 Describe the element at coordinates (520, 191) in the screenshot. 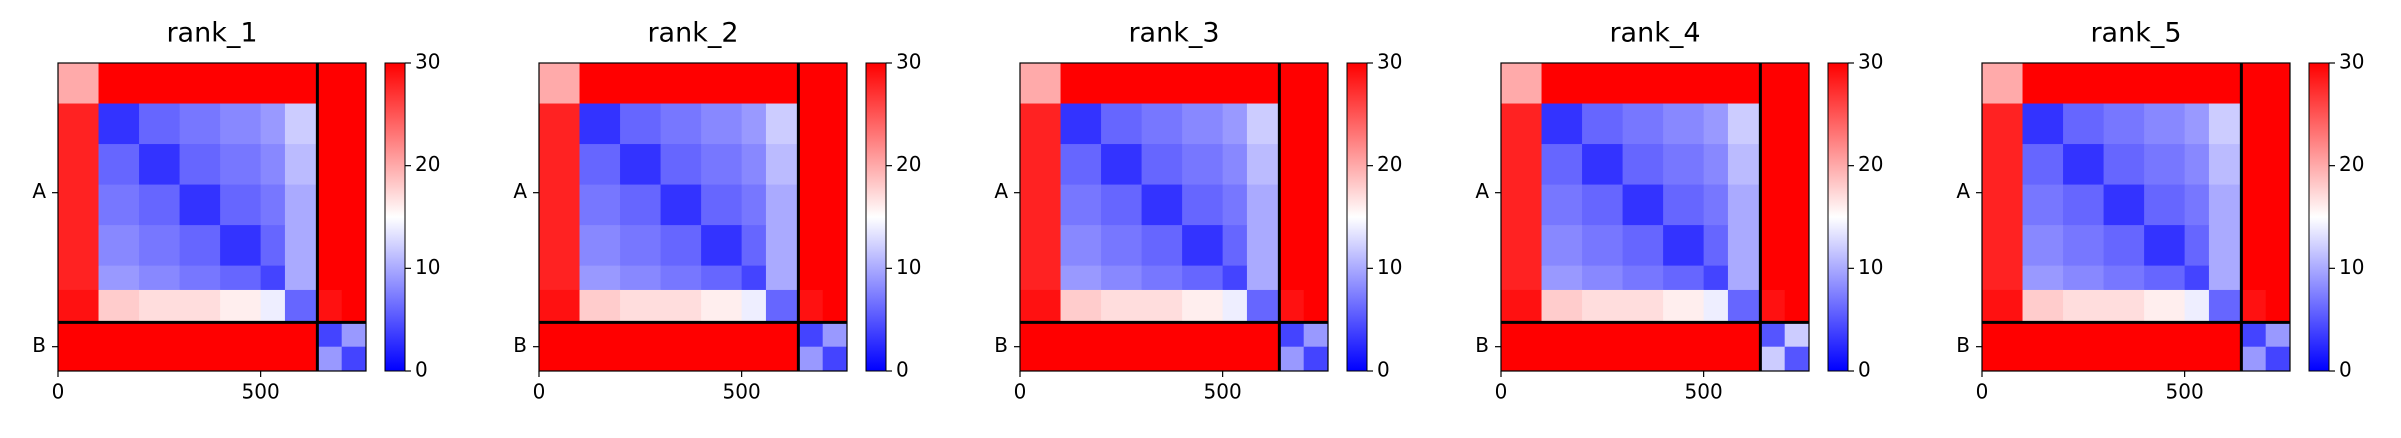

I see `y-tick-label: A` at that location.